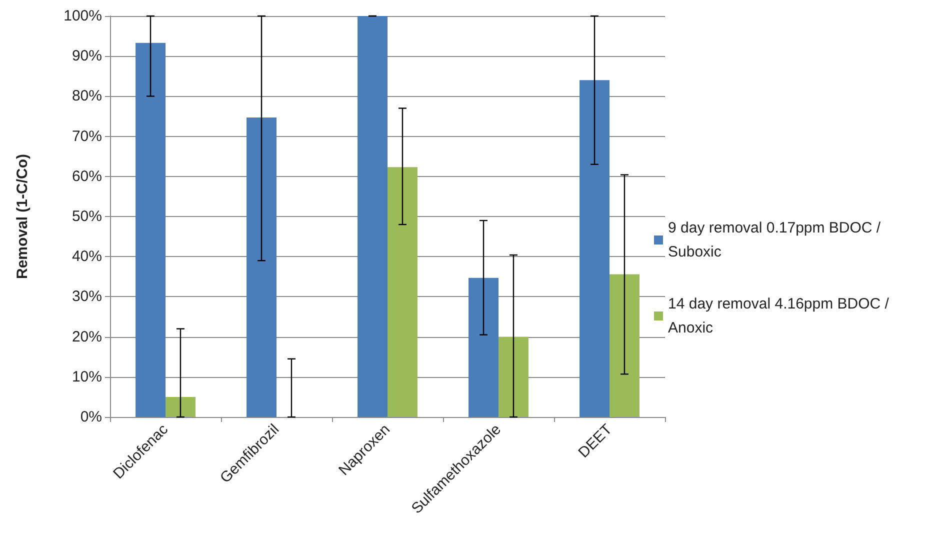 The width and height of the screenshot is (933, 556). I want to click on y-tick-label: 0%, so click(91, 417).